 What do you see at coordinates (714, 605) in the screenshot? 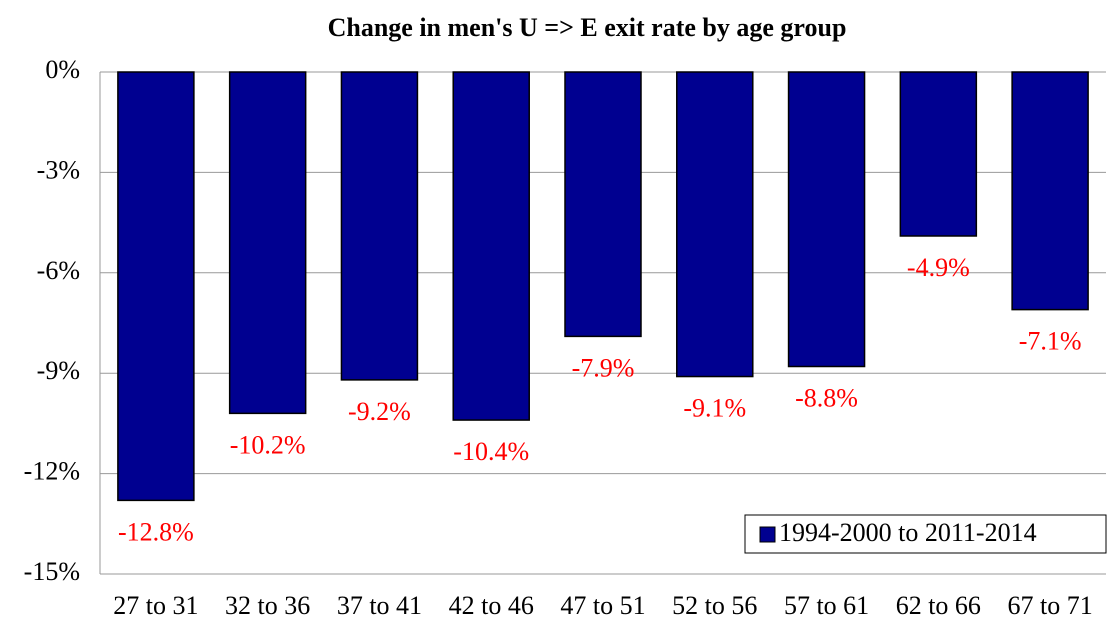
I see `x-tick-label: 52 to 56` at bounding box center [714, 605].